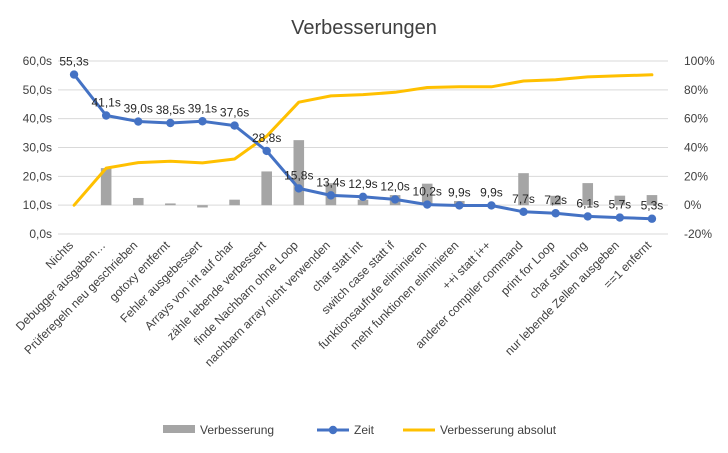 The height and width of the screenshot is (453, 728). Describe the element at coordinates (37, 119) in the screenshot. I see `left-tick-label: 40,0s` at that location.